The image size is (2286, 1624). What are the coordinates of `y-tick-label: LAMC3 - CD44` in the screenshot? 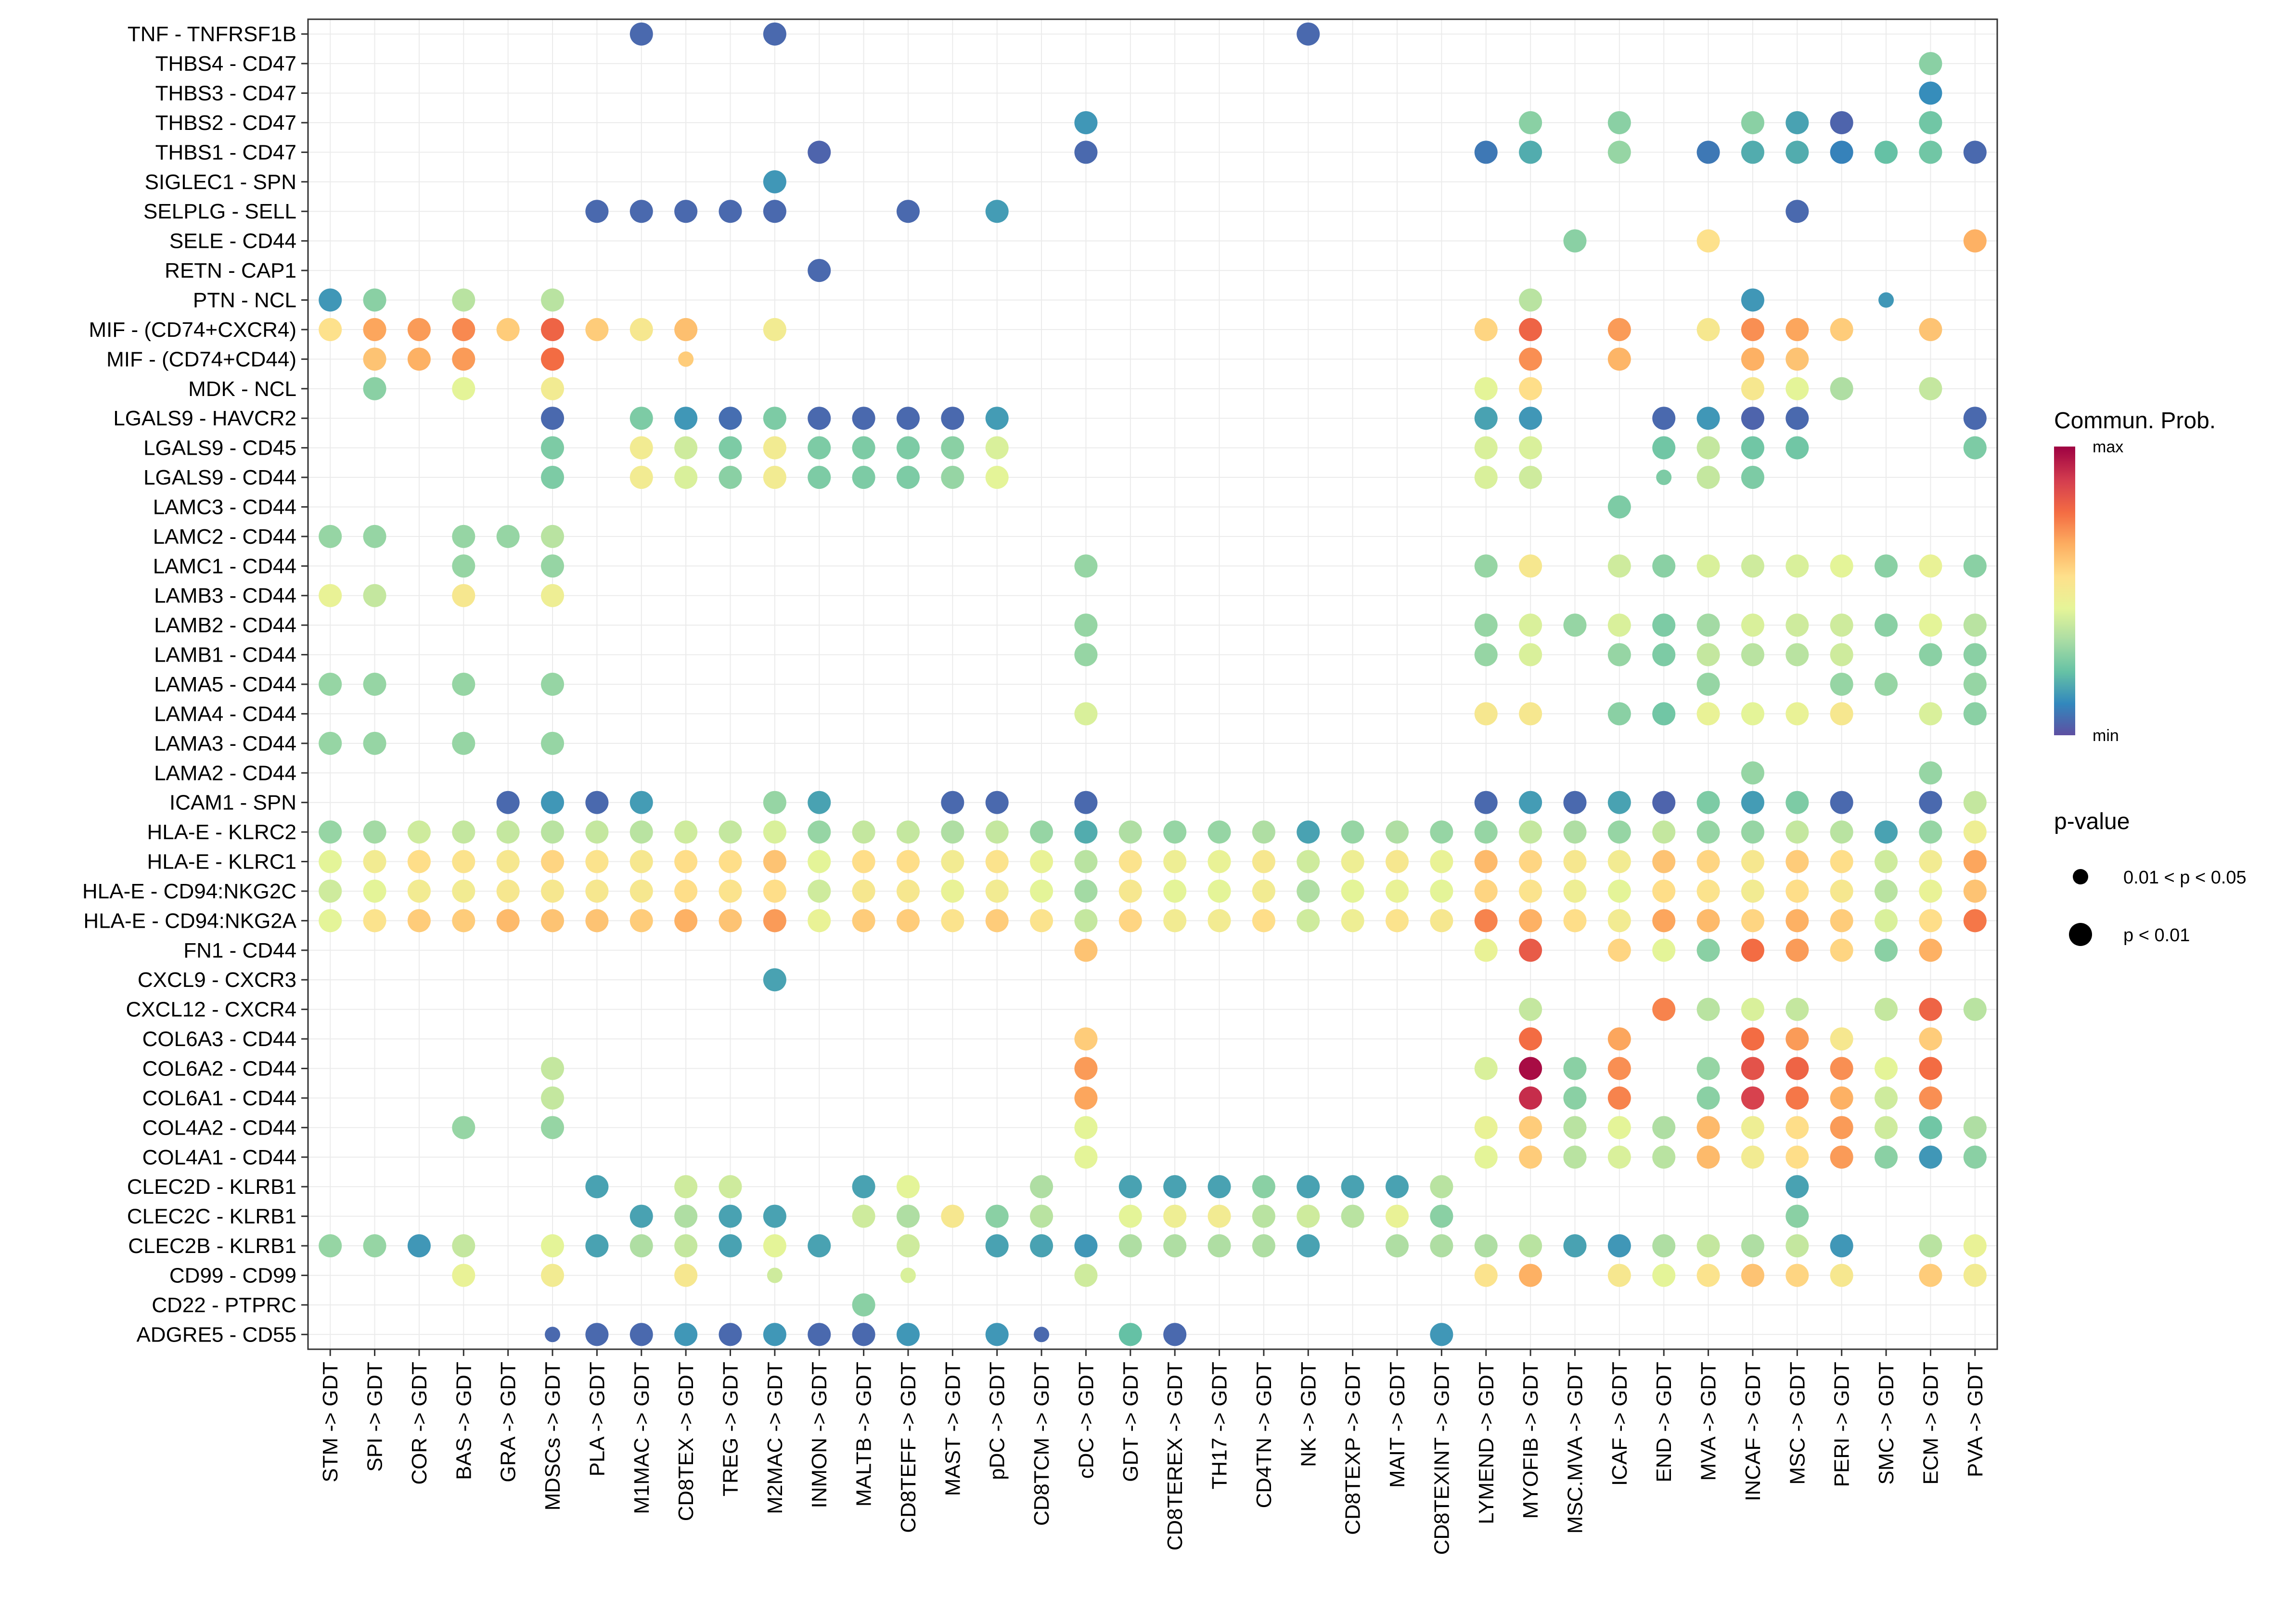 It's located at (224, 507).